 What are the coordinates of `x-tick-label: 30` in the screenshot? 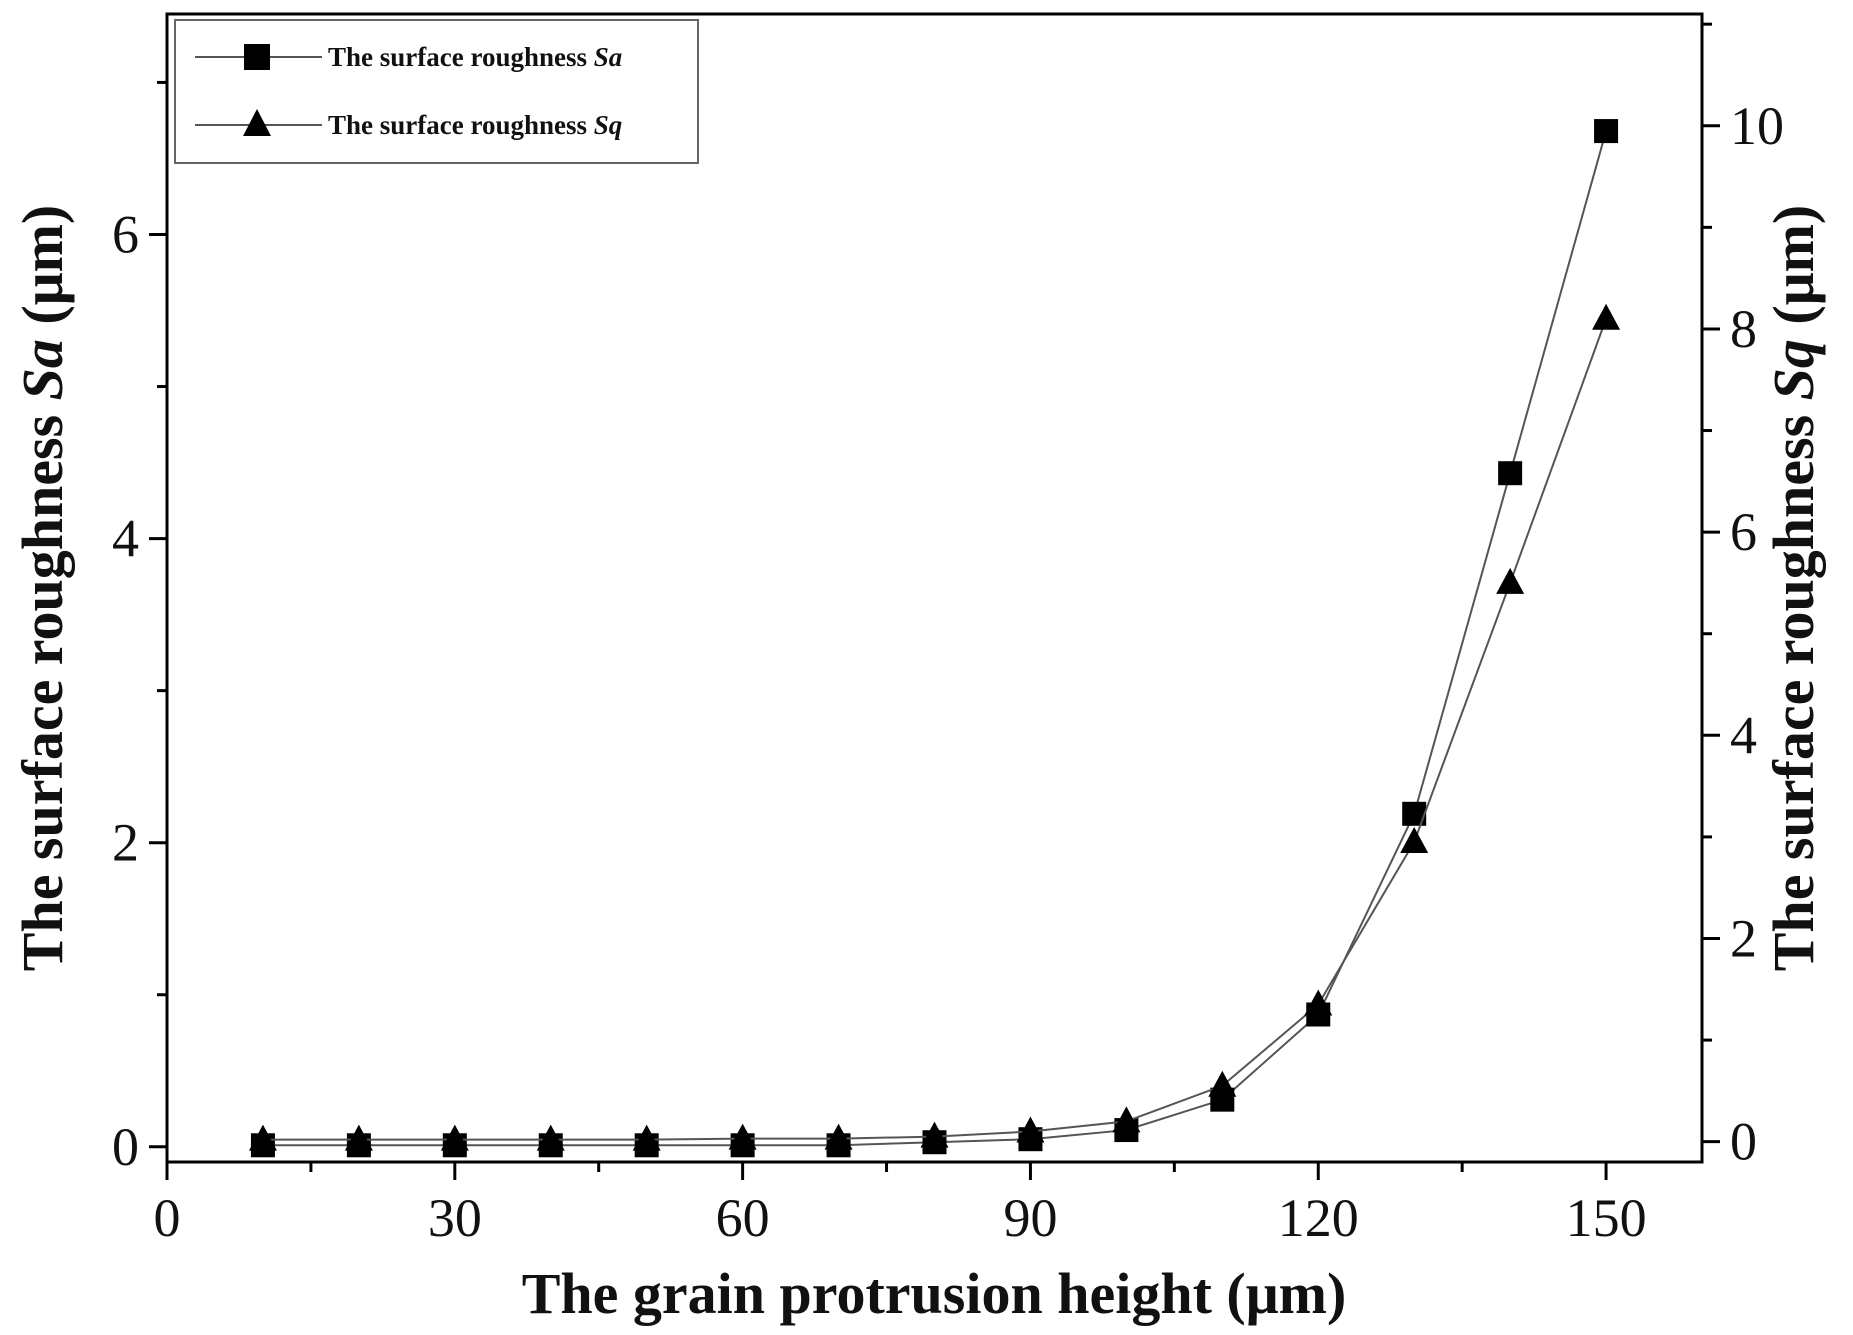 It's located at (455, 1218).